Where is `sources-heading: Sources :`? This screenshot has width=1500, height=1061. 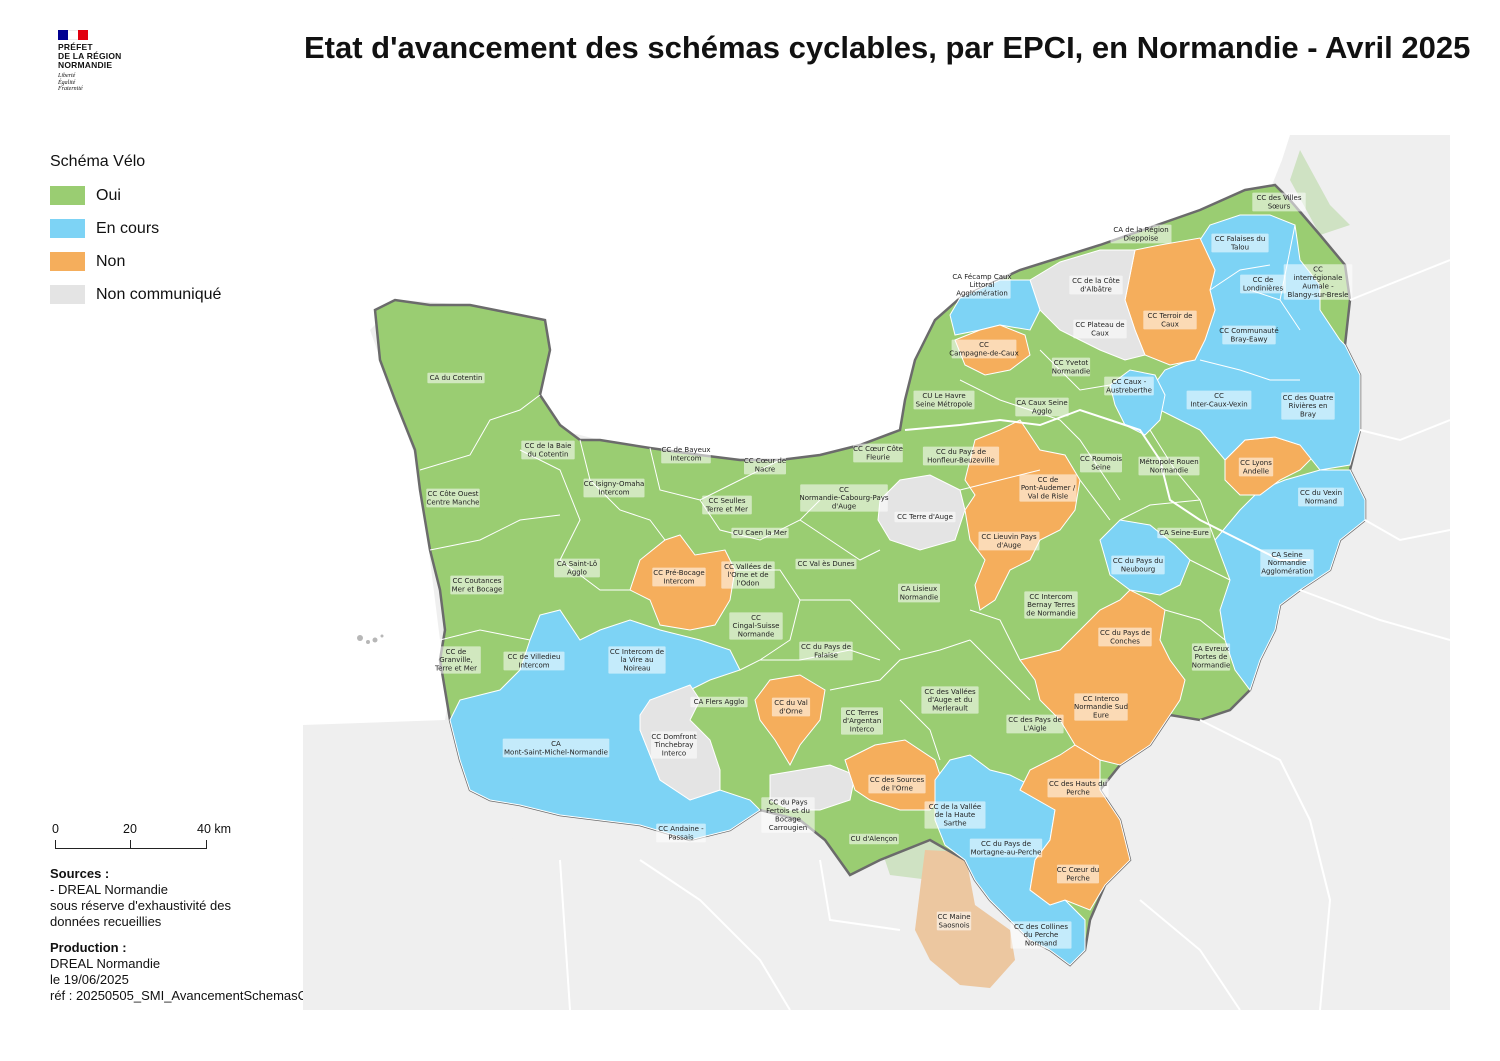 sources-heading: Sources : is located at coordinates (80, 873).